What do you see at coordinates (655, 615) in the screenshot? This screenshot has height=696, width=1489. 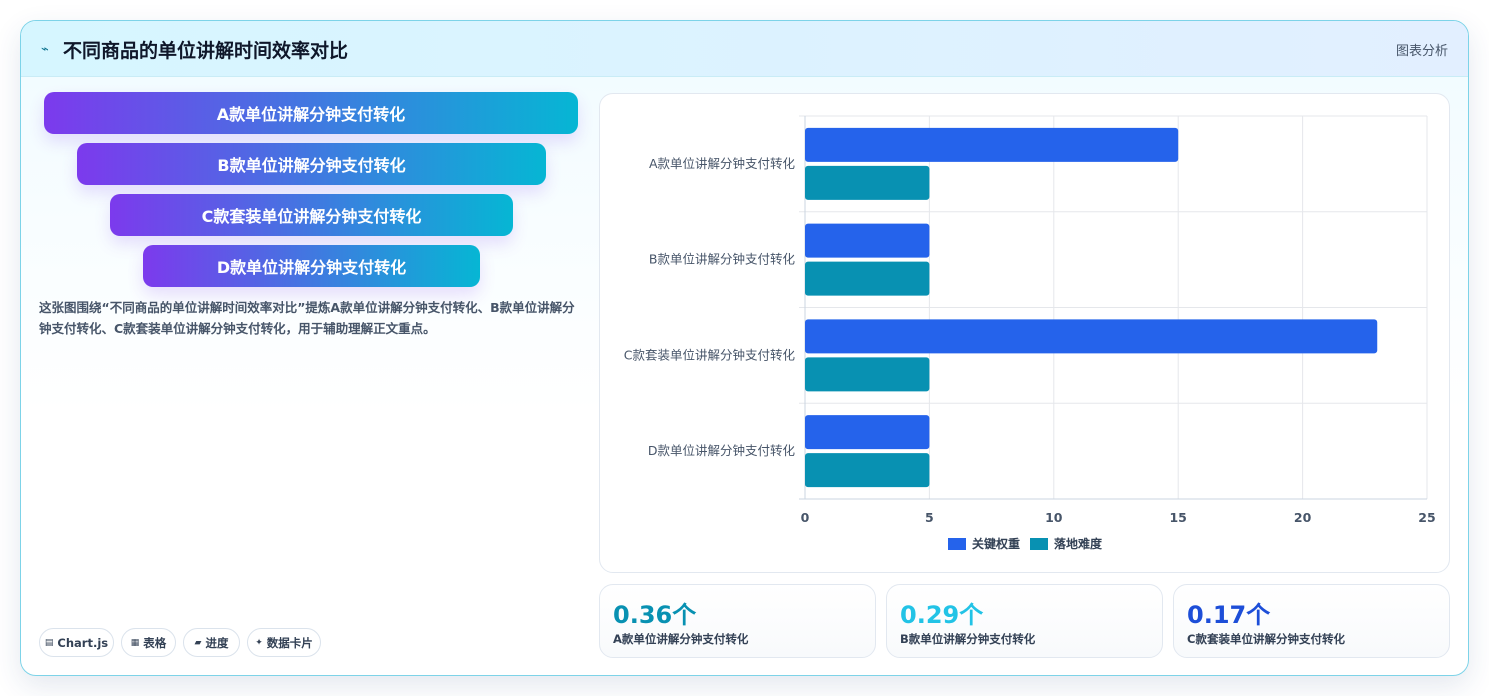 I see `stat-value: 0.36个` at bounding box center [655, 615].